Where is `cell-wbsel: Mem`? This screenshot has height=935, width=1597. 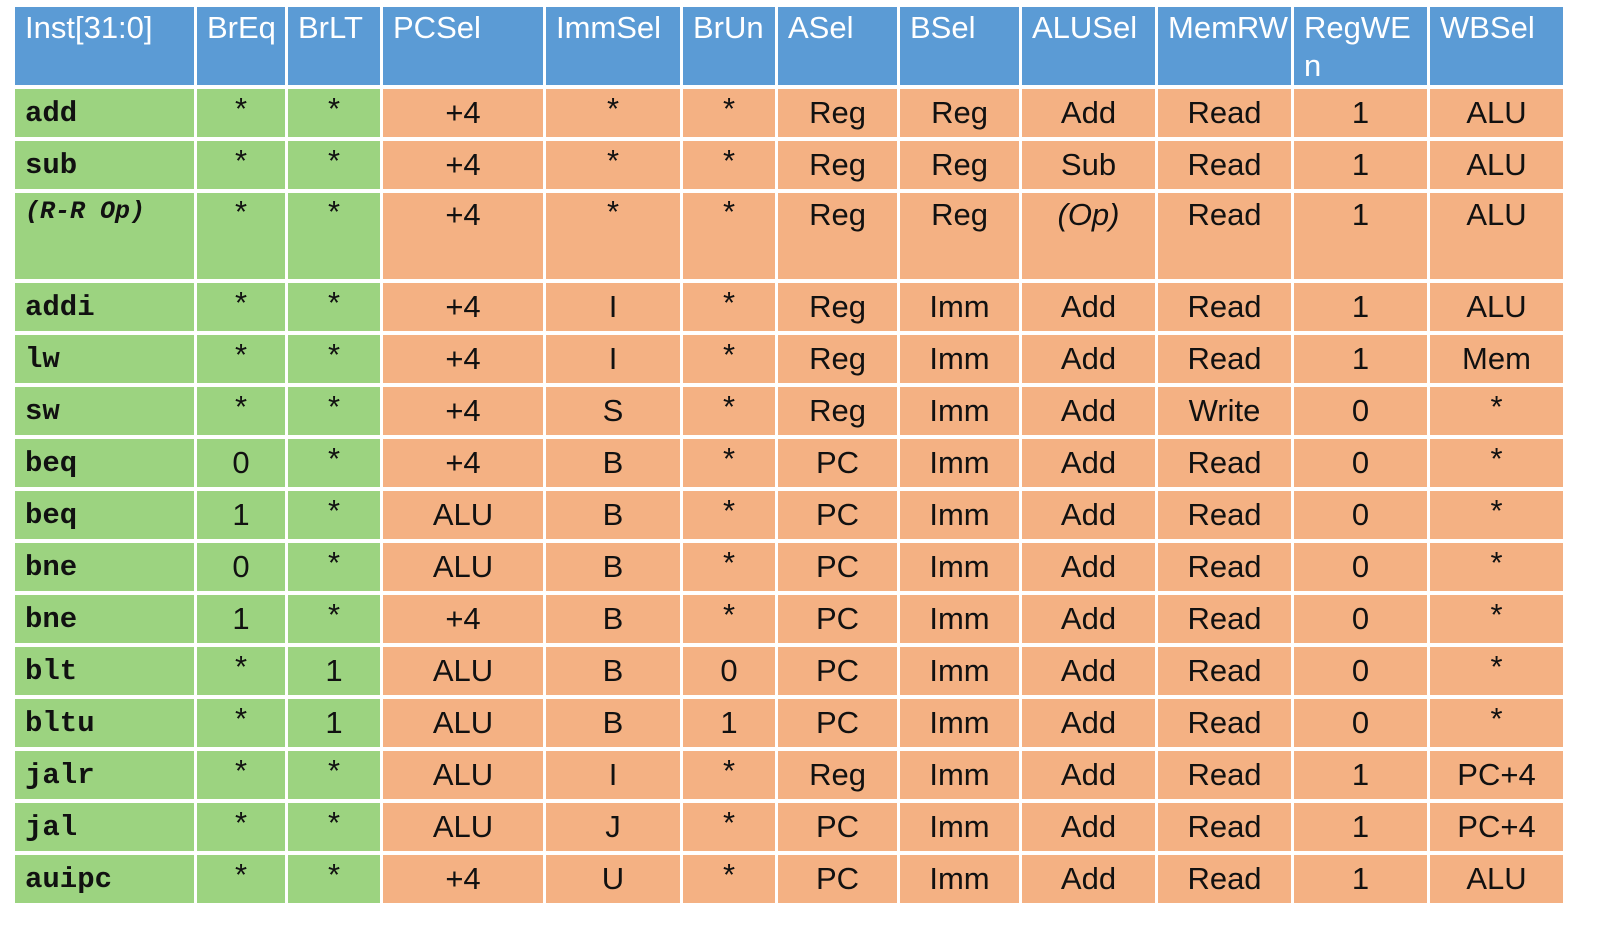 cell-wbsel: Mem is located at coordinates (1496, 359).